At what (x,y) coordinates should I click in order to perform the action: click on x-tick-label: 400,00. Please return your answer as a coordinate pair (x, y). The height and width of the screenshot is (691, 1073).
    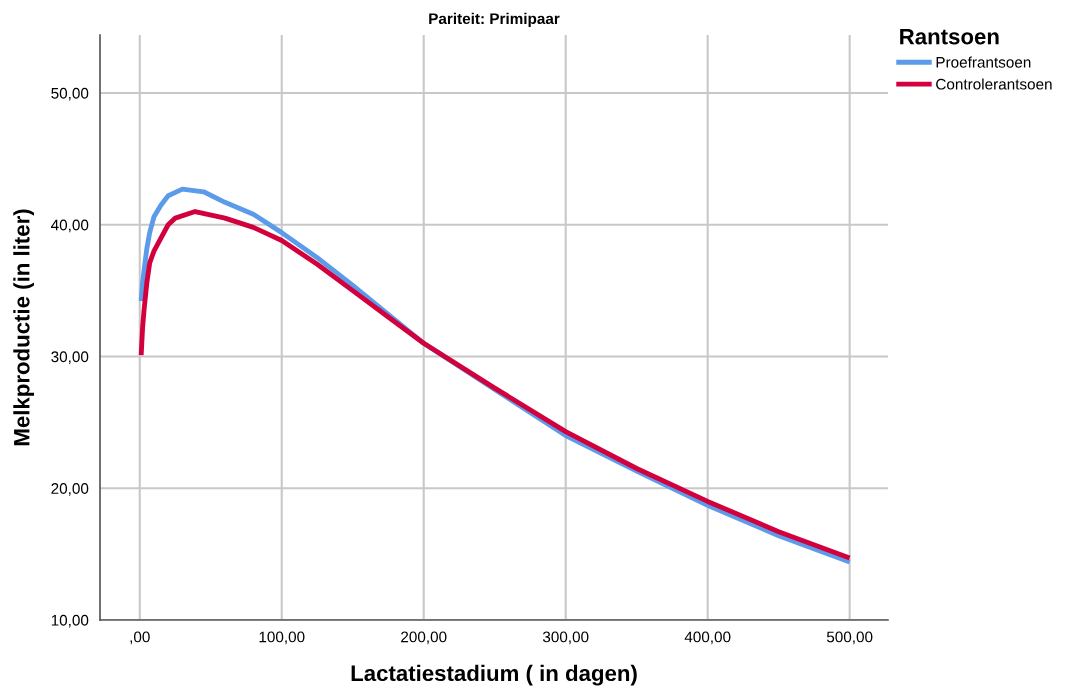
    Looking at the image, I should click on (707, 638).